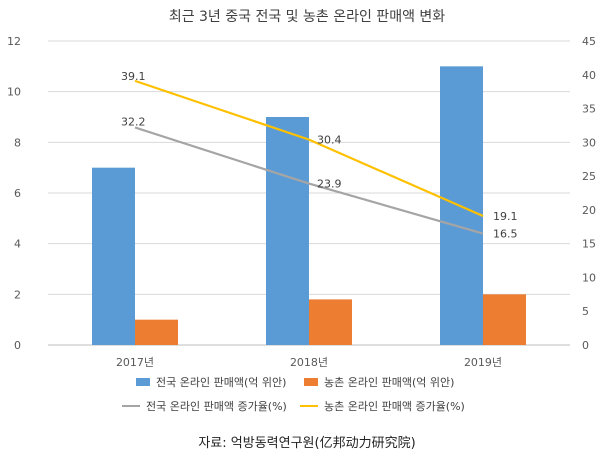  What do you see at coordinates (311, 382) in the screenshot?
I see `legend-swatch-rural-sales` at bounding box center [311, 382].